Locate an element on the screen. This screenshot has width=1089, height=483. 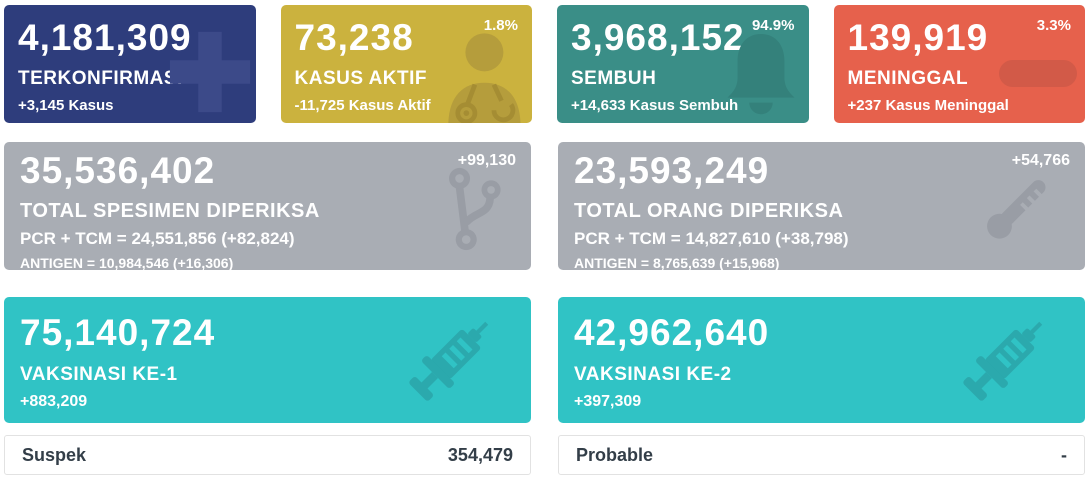
plus-icon is located at coordinates (209, 72).